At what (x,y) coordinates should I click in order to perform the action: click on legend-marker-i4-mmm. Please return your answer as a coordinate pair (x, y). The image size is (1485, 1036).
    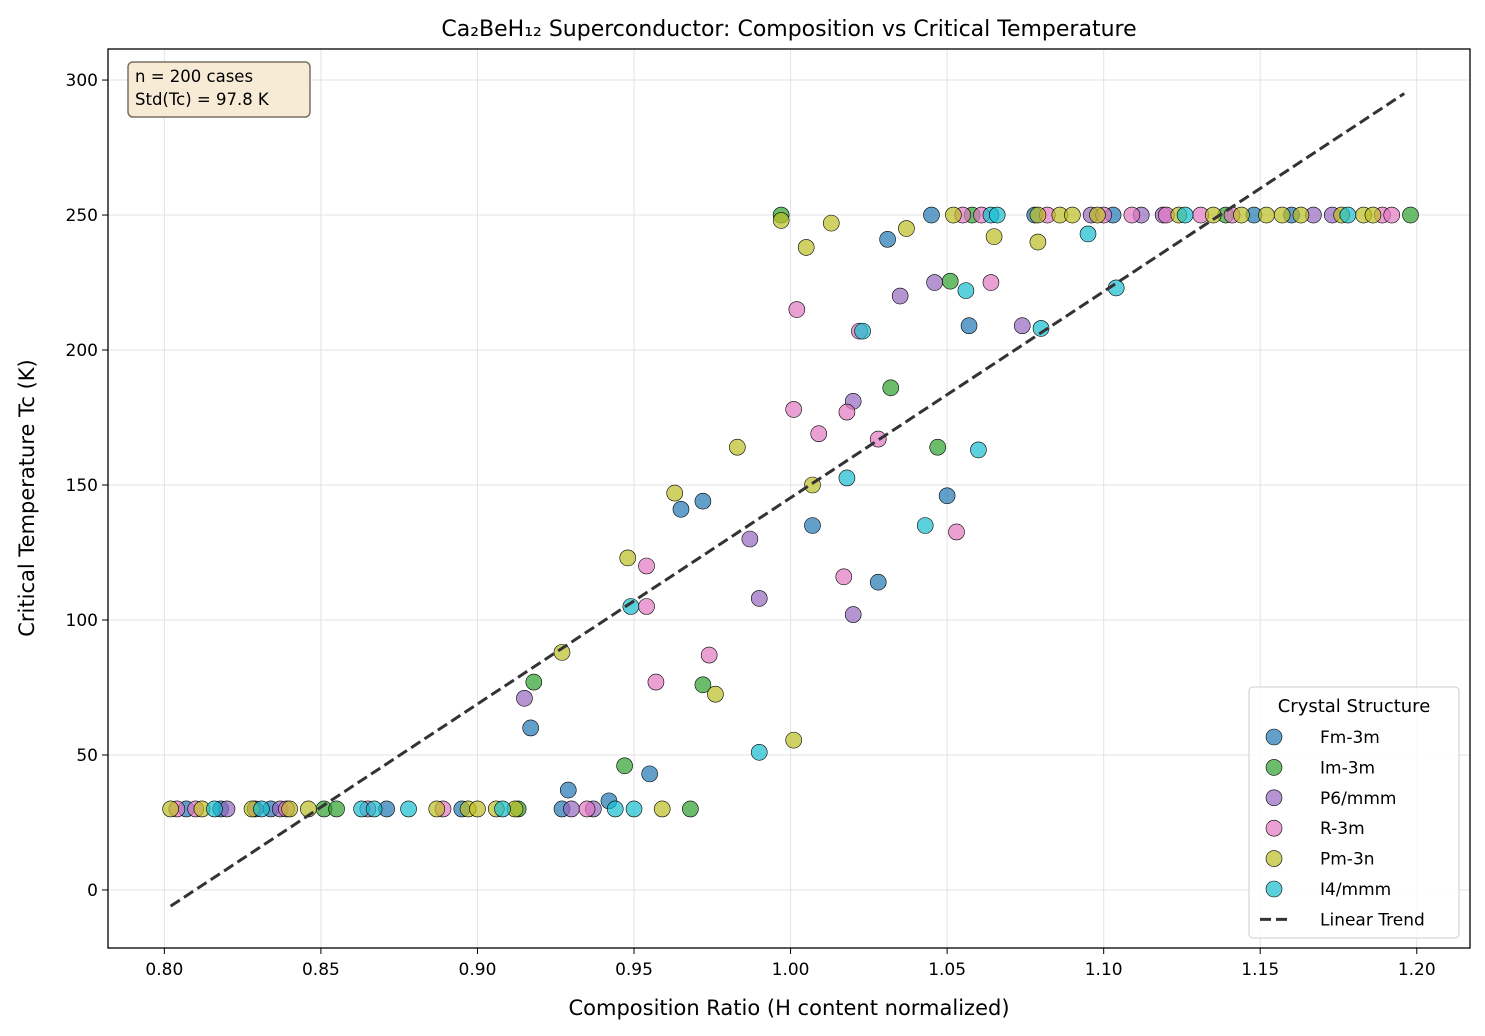
    Looking at the image, I should click on (1274, 889).